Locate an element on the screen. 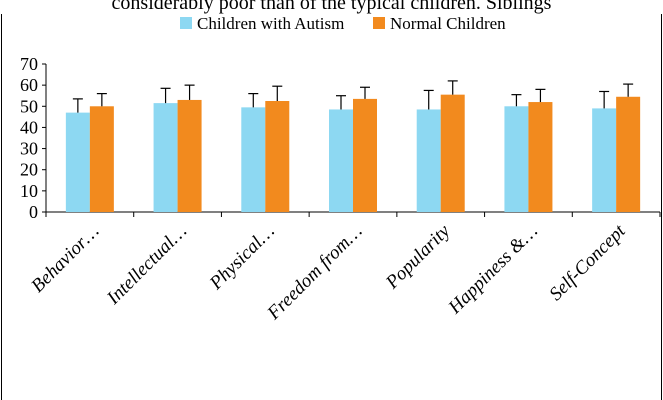 Image resolution: width=663 pixels, height=400 pixels. y-tick-label: 10 is located at coordinates (29, 191).